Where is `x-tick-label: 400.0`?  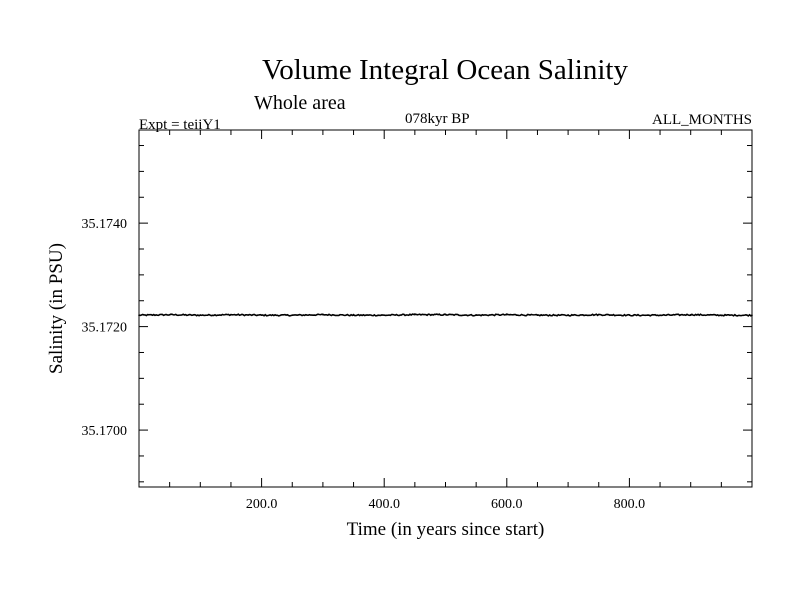 x-tick-label: 400.0 is located at coordinates (384, 504).